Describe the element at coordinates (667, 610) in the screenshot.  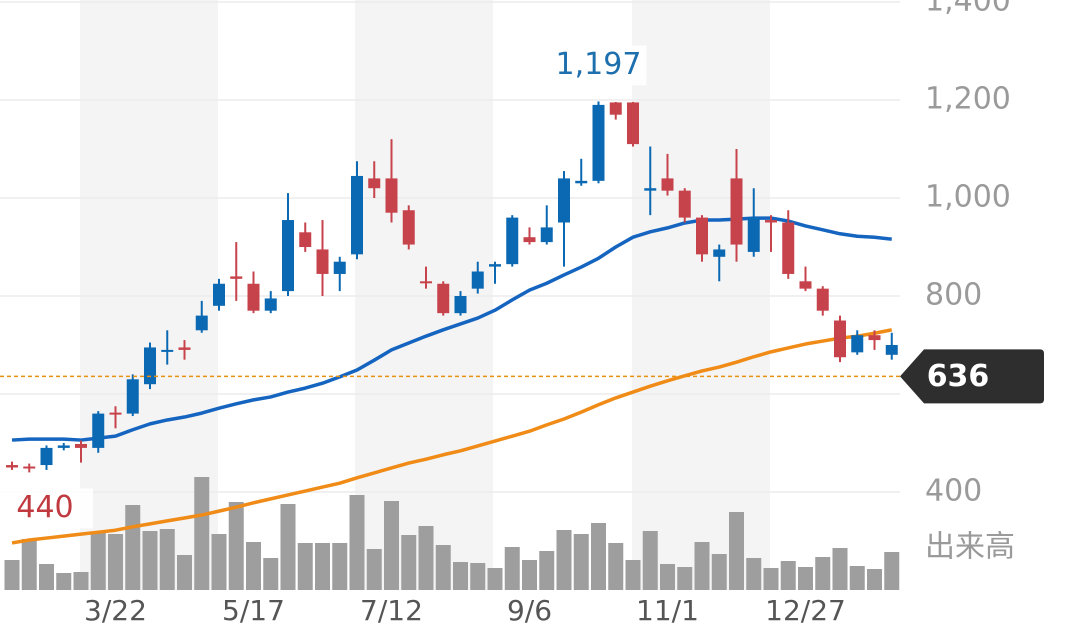
I see `x-tick-label: 11/1` at that location.